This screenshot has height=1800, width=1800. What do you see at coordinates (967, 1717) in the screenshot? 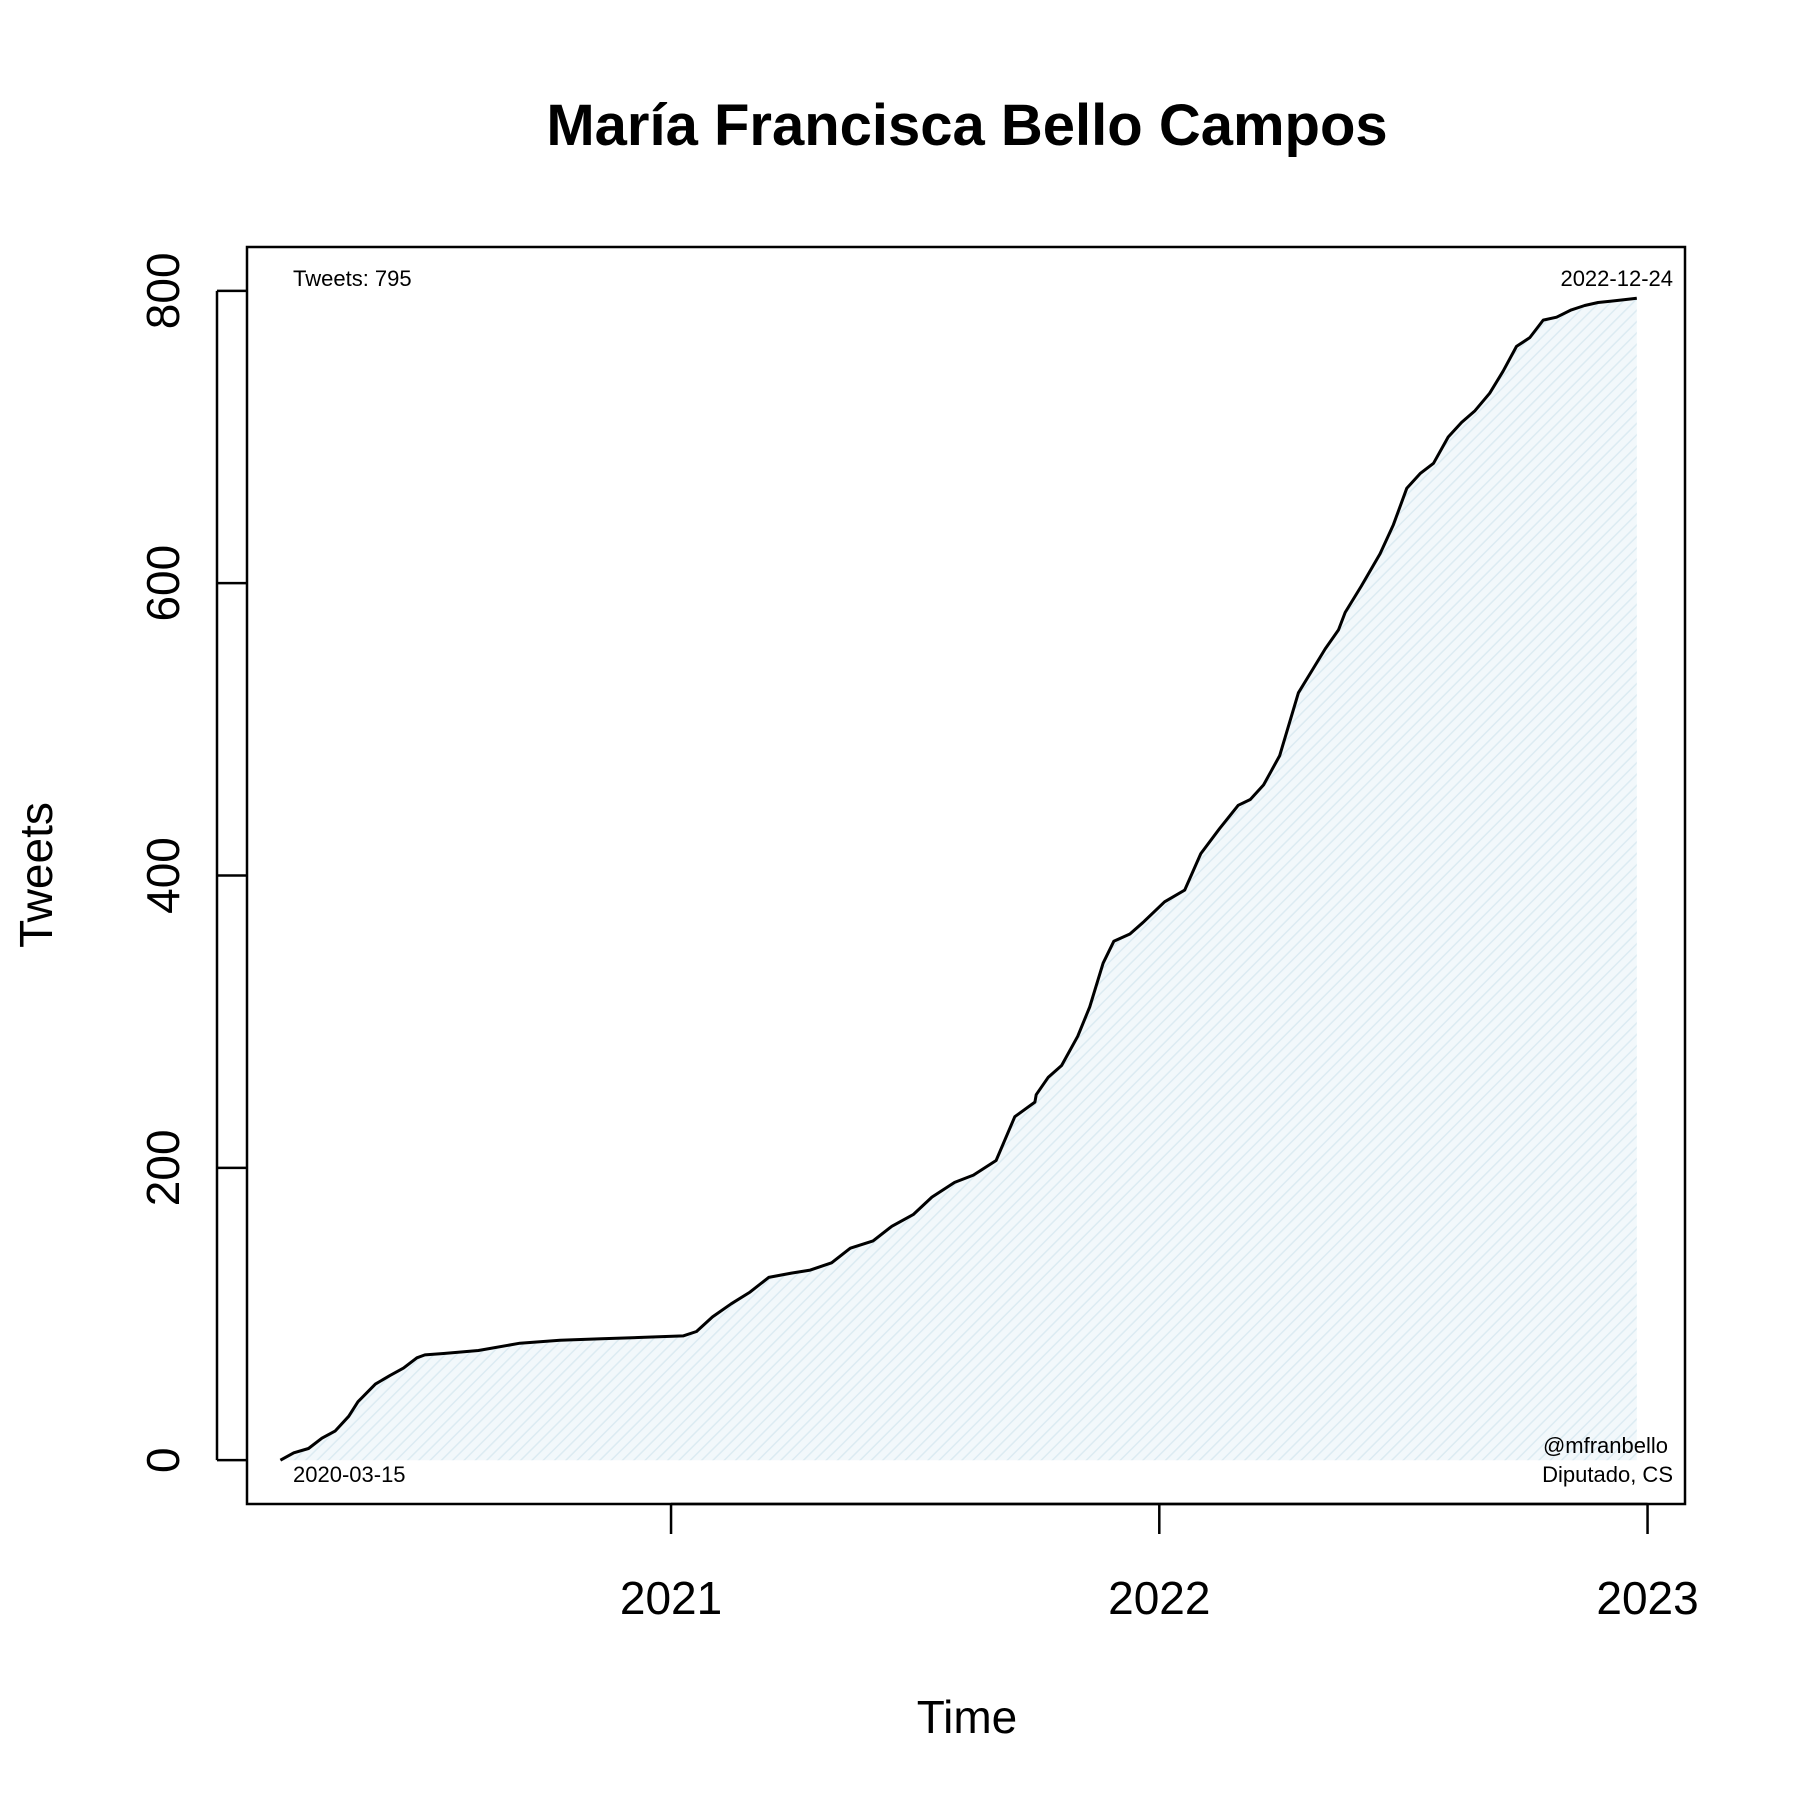
I see `x-axis-label: Time` at bounding box center [967, 1717].